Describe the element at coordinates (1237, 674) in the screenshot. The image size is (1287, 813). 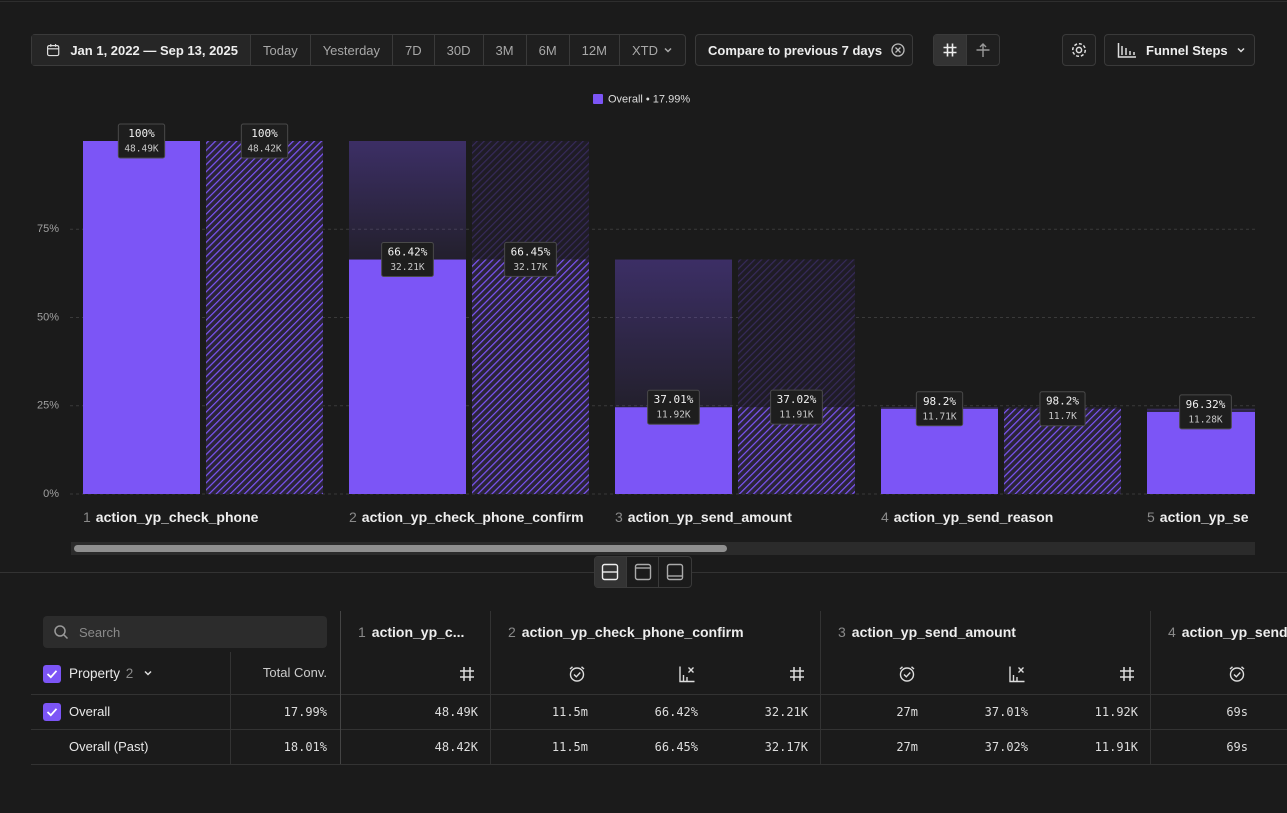
I see `time-icon` at that location.